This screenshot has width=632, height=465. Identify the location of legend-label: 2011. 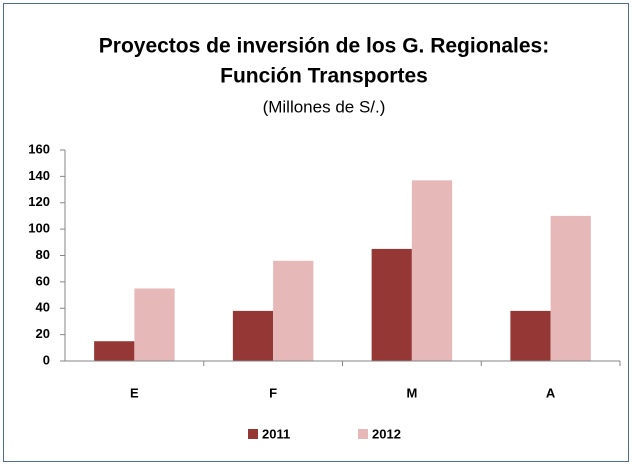
(276, 433).